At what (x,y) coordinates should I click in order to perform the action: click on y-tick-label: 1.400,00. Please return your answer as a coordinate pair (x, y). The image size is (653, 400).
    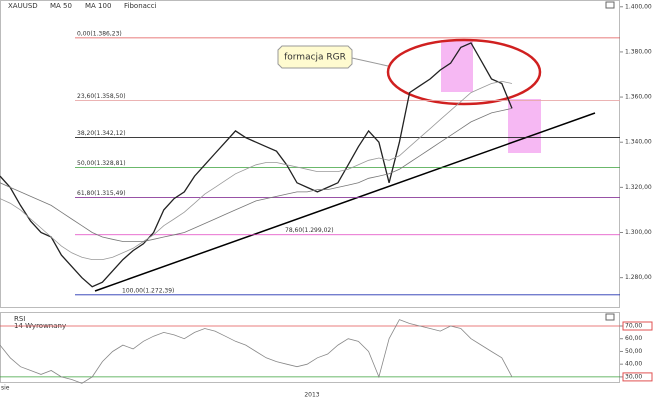
    Looking at the image, I should click on (638, 6).